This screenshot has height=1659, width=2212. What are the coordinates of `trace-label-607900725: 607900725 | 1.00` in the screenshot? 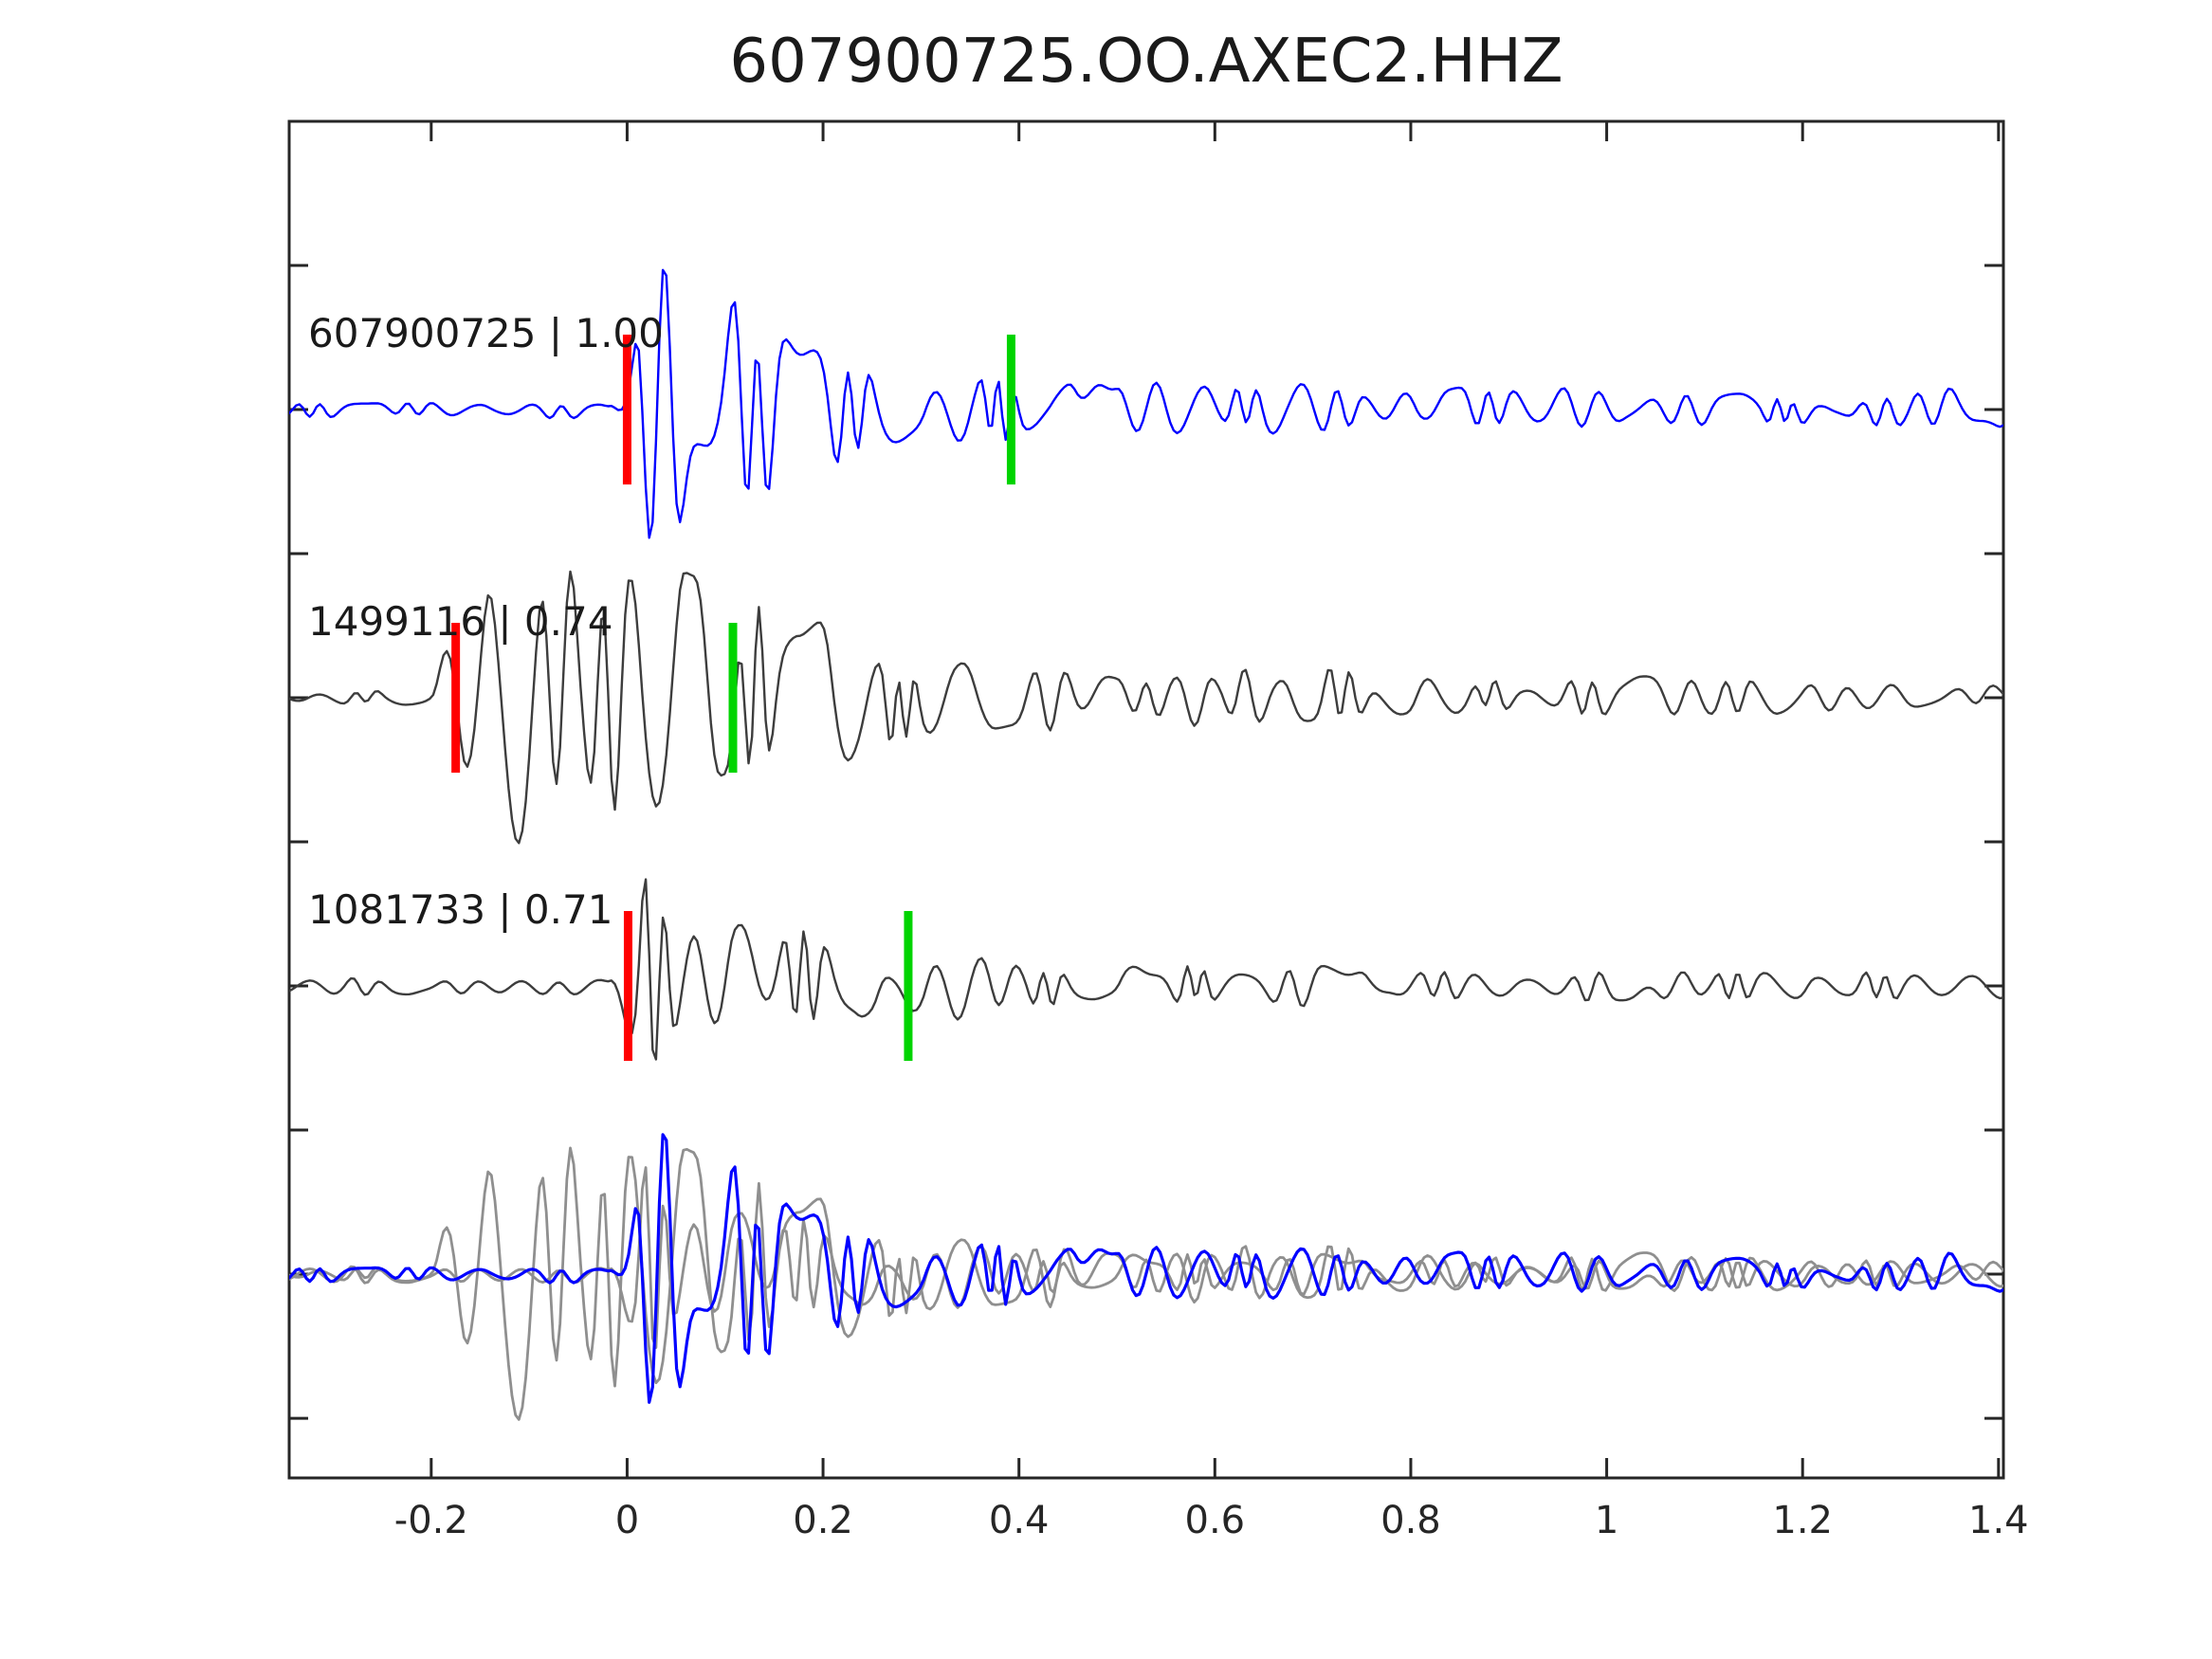 It's located at (486, 333).